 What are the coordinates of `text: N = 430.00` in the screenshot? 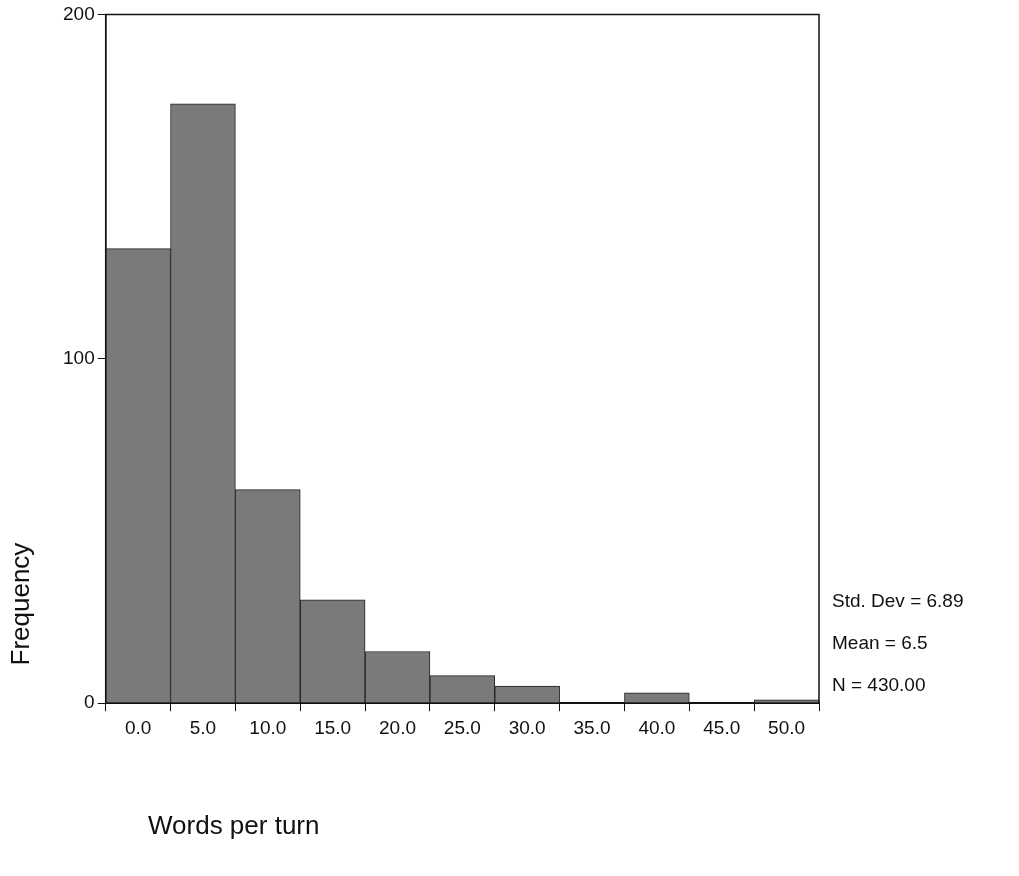 It's located at (879, 685).